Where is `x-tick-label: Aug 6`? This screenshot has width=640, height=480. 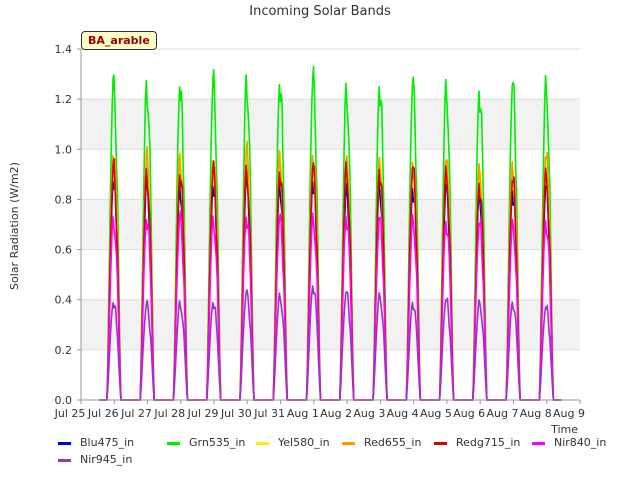 x-tick-label: Aug 6 is located at coordinates (469, 413).